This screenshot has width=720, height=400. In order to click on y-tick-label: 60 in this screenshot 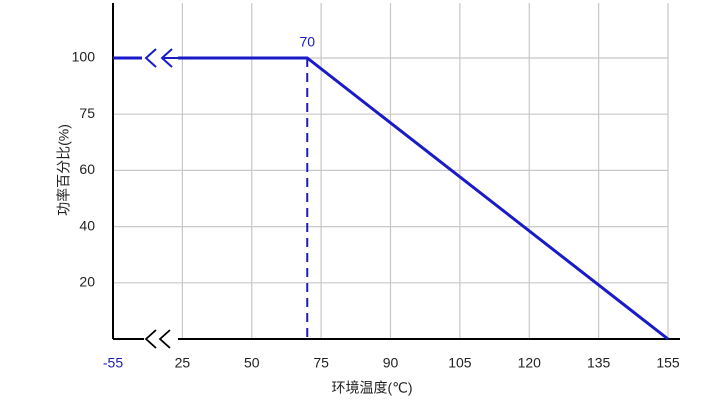, I will do `click(87, 169)`.